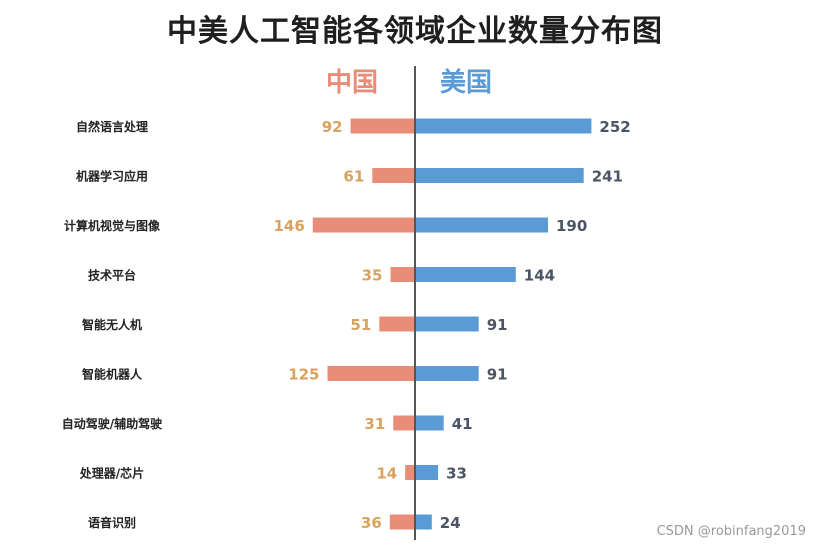 The image size is (830, 553). I want to click on category-label: 自然语言处理, so click(112, 126).